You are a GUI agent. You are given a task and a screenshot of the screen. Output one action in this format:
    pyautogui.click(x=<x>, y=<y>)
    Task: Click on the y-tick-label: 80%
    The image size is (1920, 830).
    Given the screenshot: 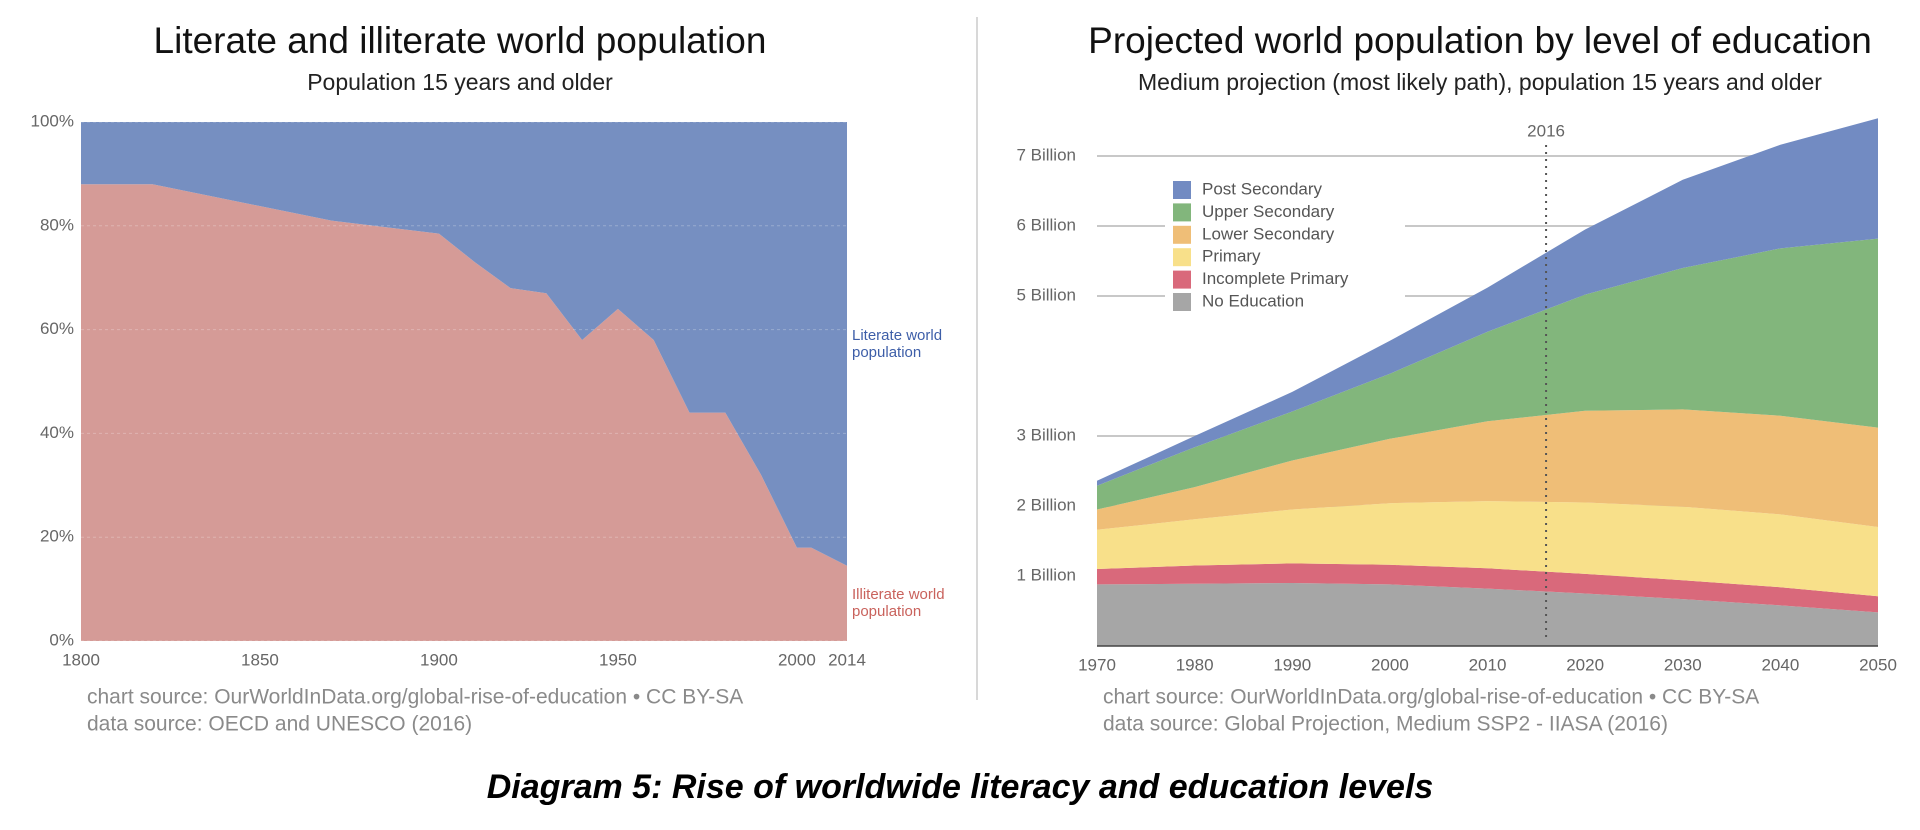 What is the action you would take?
    pyautogui.click(x=57, y=224)
    